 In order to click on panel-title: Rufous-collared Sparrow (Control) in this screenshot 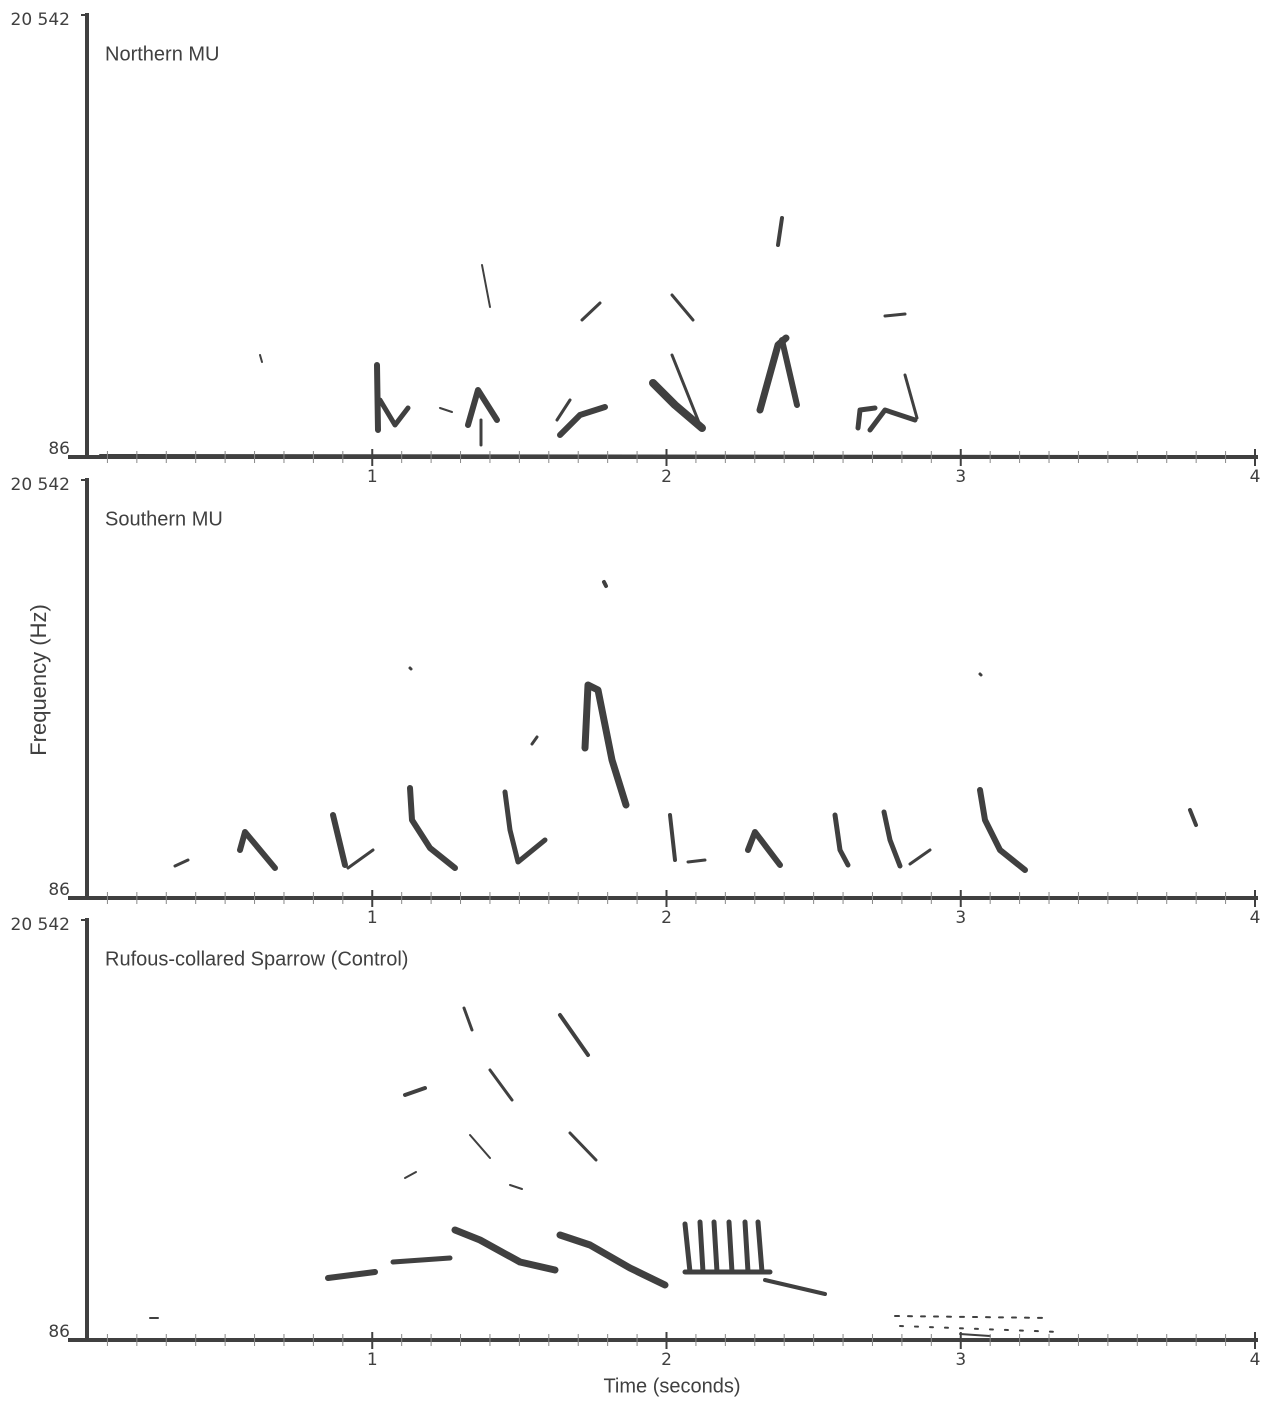, I will do `click(256, 959)`.